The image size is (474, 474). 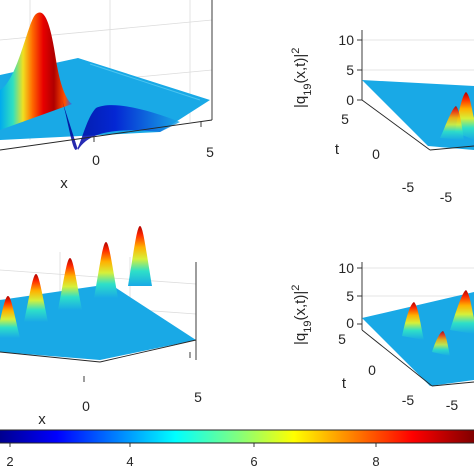 What do you see at coordinates (350, 323) in the screenshot?
I see `z-tick-0-bottom-right: 0` at bounding box center [350, 323].